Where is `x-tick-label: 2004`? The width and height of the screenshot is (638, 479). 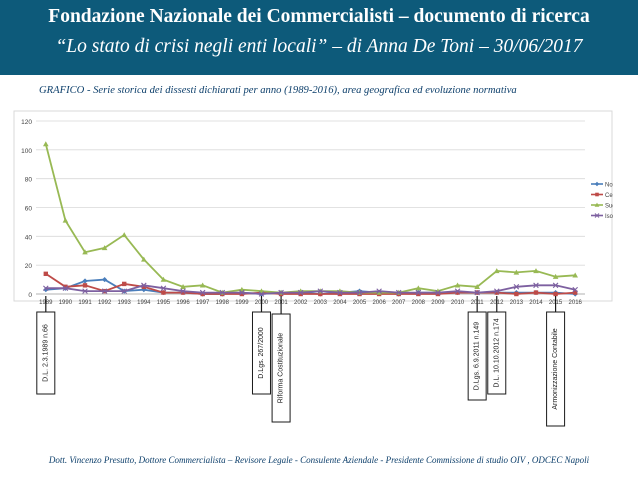 x-tick-label: 2004 is located at coordinates (340, 303).